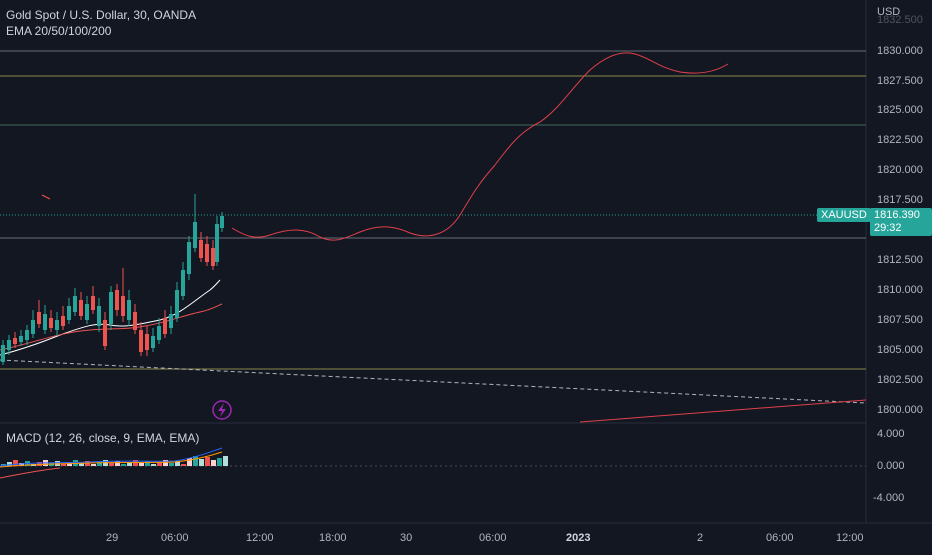 Image resolution: width=932 pixels, height=555 pixels. What do you see at coordinates (891, 466) in the screenshot?
I see `macd-tick: 0.000` at bounding box center [891, 466].